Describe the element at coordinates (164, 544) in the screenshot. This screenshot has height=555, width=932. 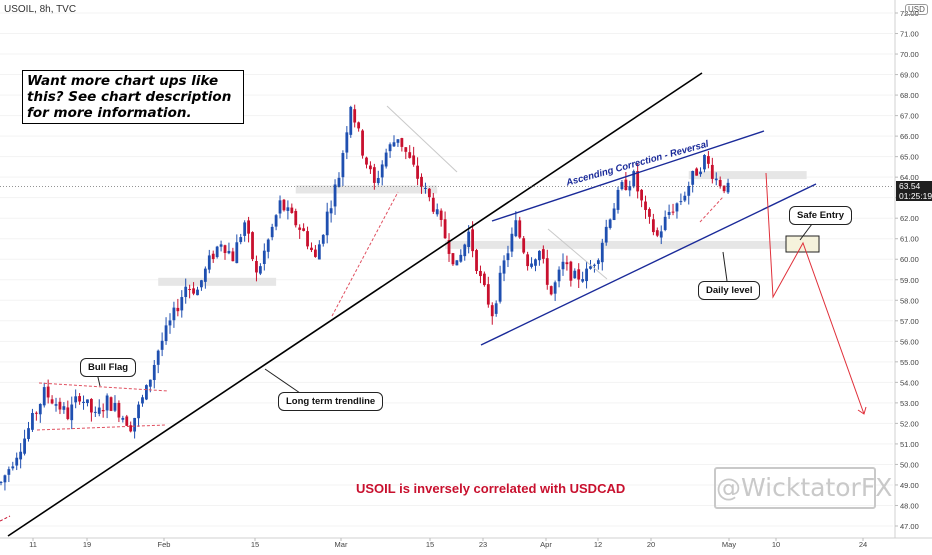
I see `time-tick-label: Feb` at that location.